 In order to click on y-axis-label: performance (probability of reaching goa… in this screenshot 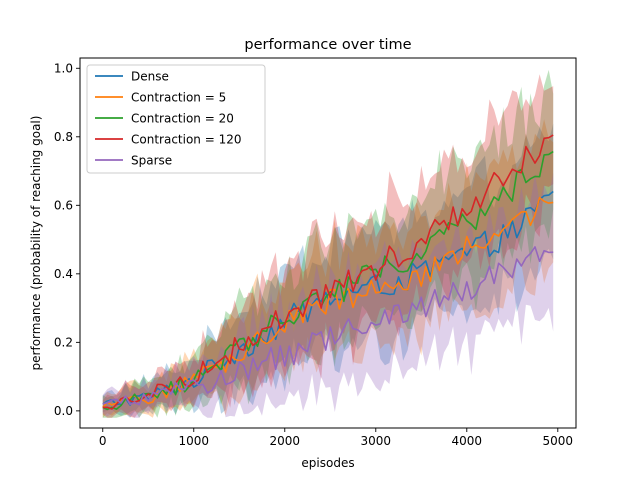, I will do `click(36, 243)`.